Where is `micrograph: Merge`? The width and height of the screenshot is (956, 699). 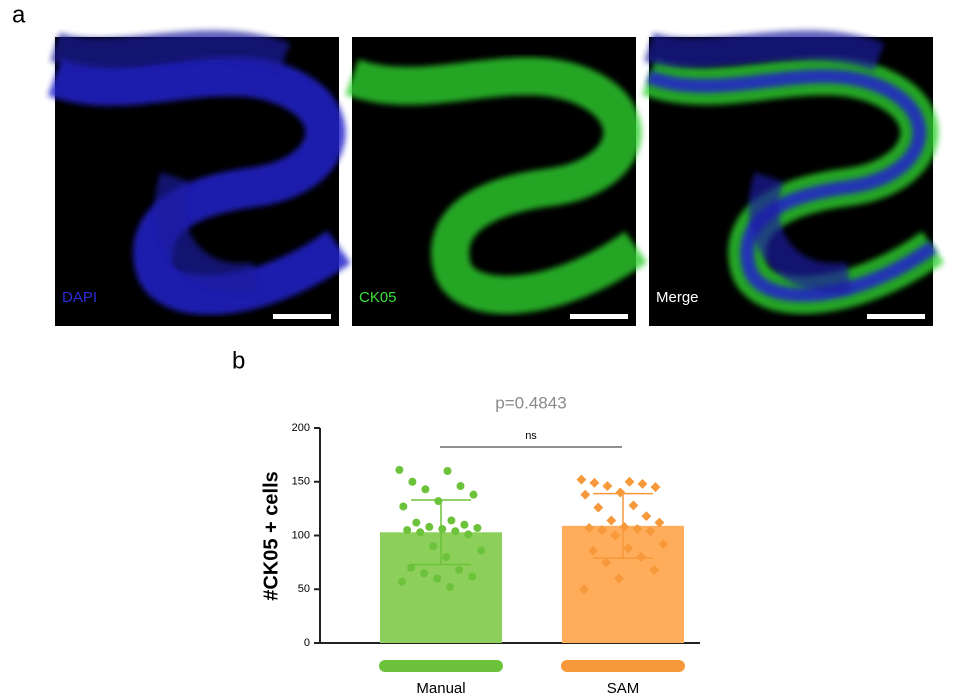
micrograph: Merge is located at coordinates (793, 178).